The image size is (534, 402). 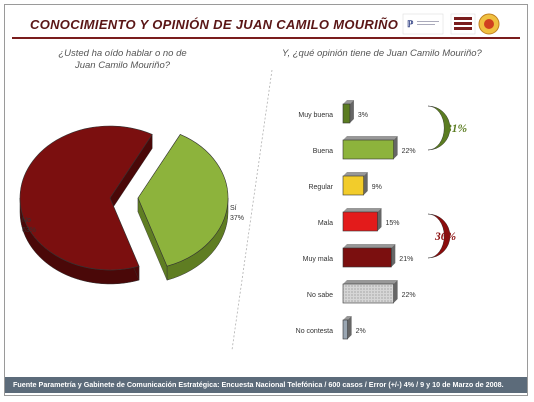 I want to click on bar-category-label: Mala, so click(x=325, y=223).